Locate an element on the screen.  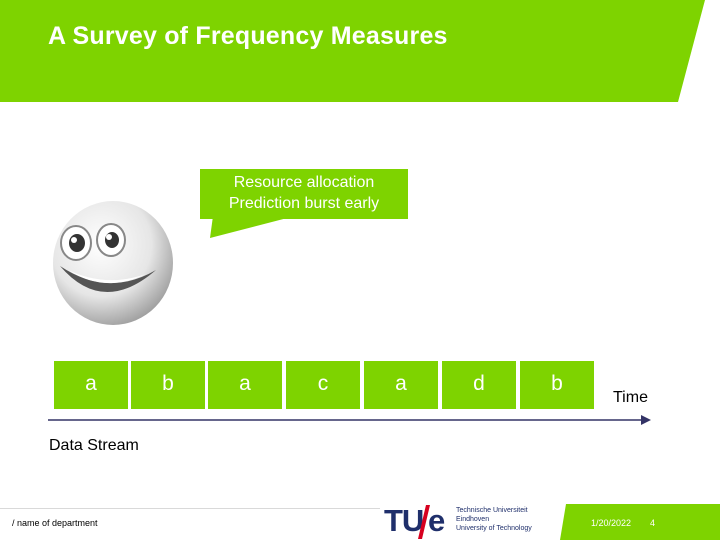
data-stream-label: Data Stream is located at coordinates (94, 445).